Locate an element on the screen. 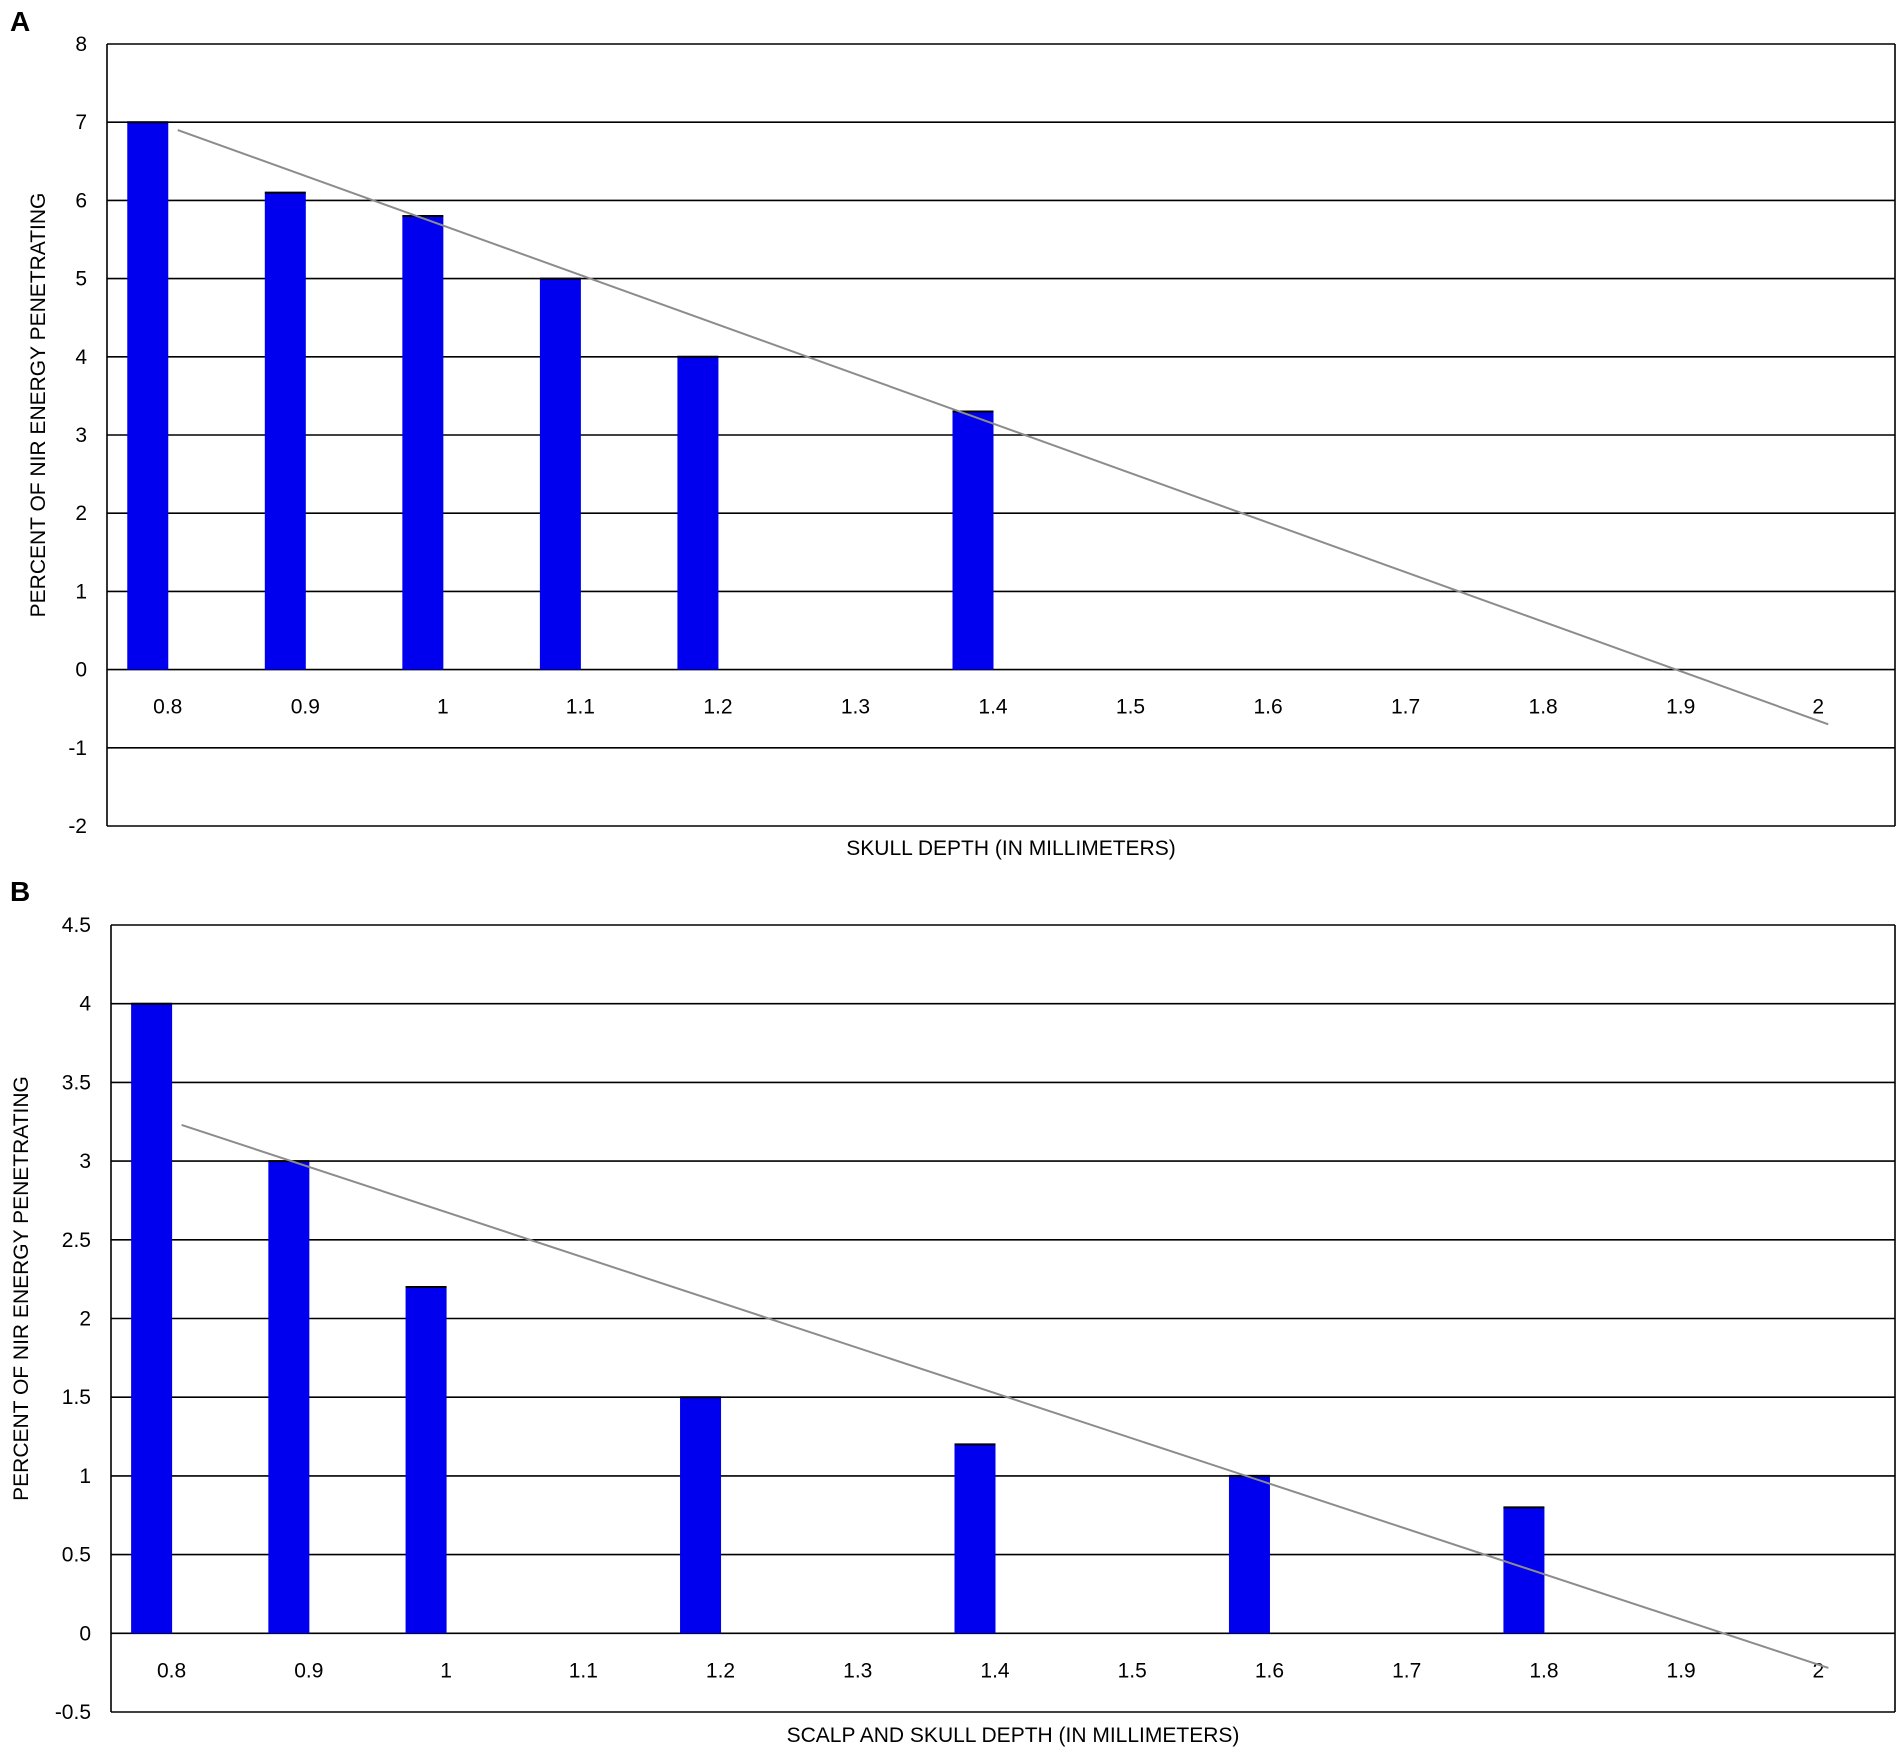  y-tick-label: 0.5 is located at coordinates (76, 1555).